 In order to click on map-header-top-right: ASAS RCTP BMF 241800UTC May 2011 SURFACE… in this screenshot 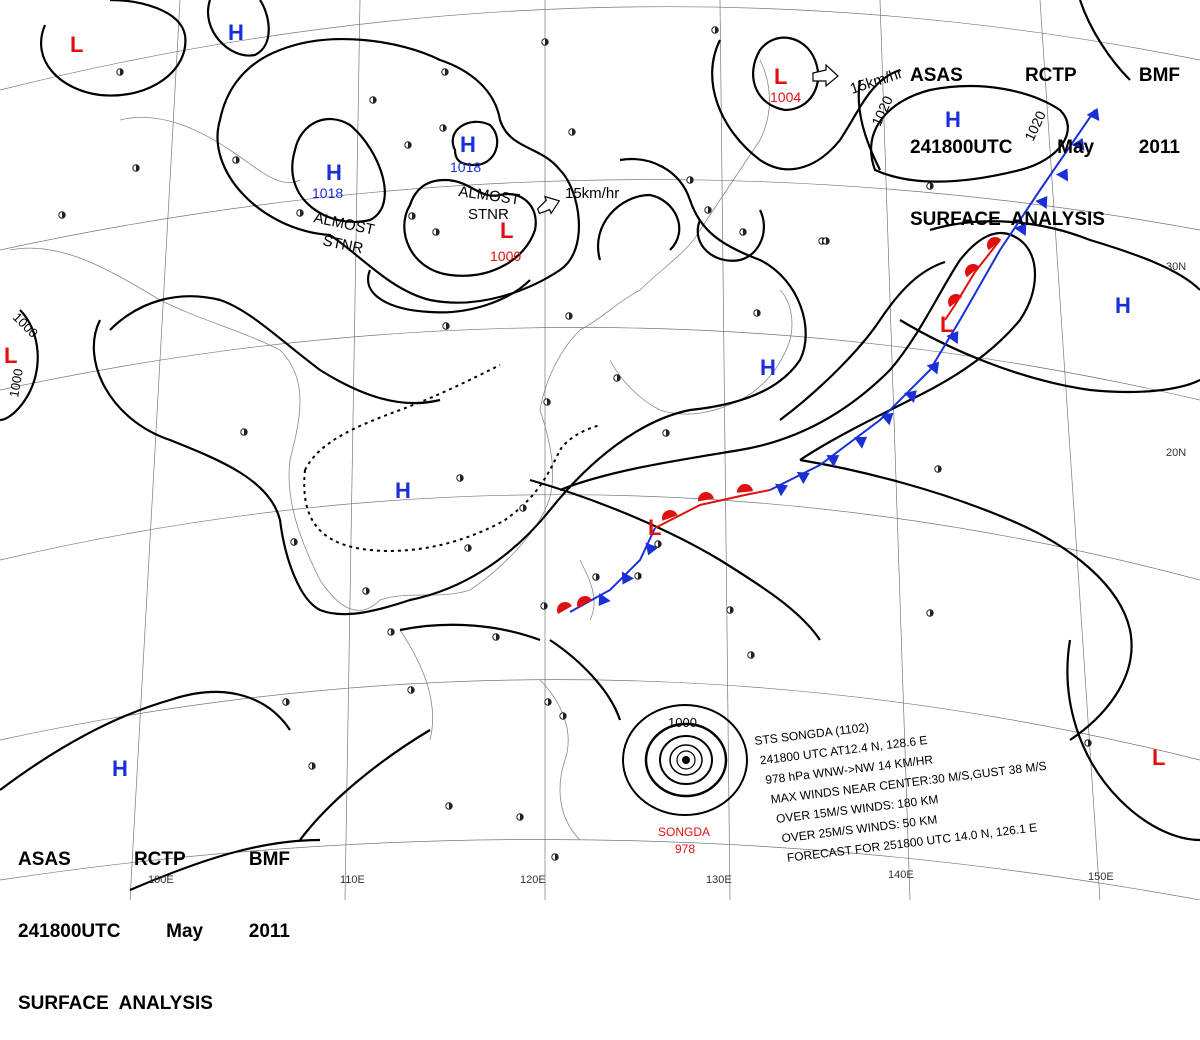, I will do `click(1045, 136)`.